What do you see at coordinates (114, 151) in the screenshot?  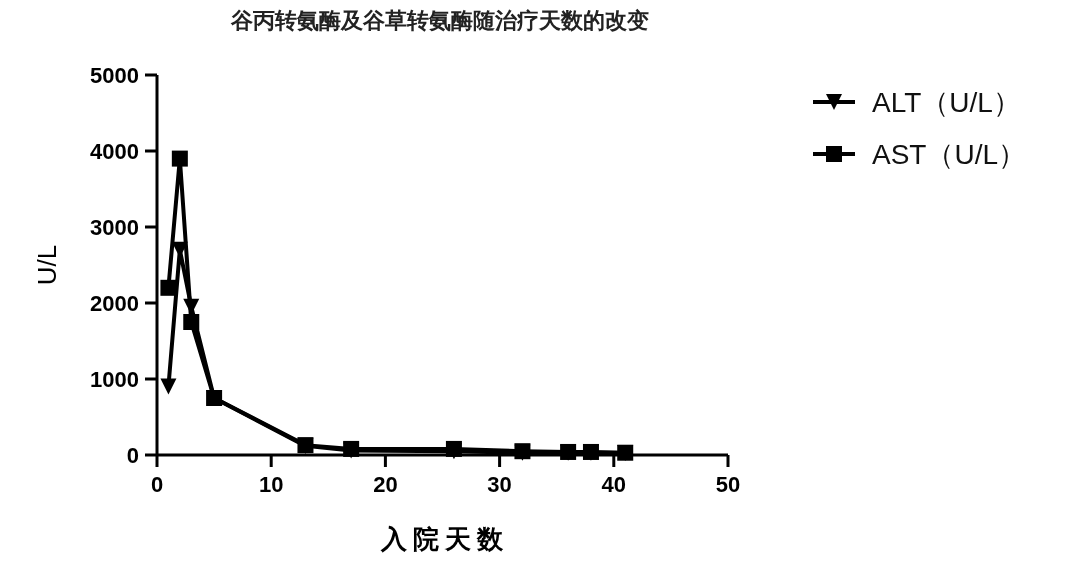 I see `y-tick-label: 4000` at bounding box center [114, 151].